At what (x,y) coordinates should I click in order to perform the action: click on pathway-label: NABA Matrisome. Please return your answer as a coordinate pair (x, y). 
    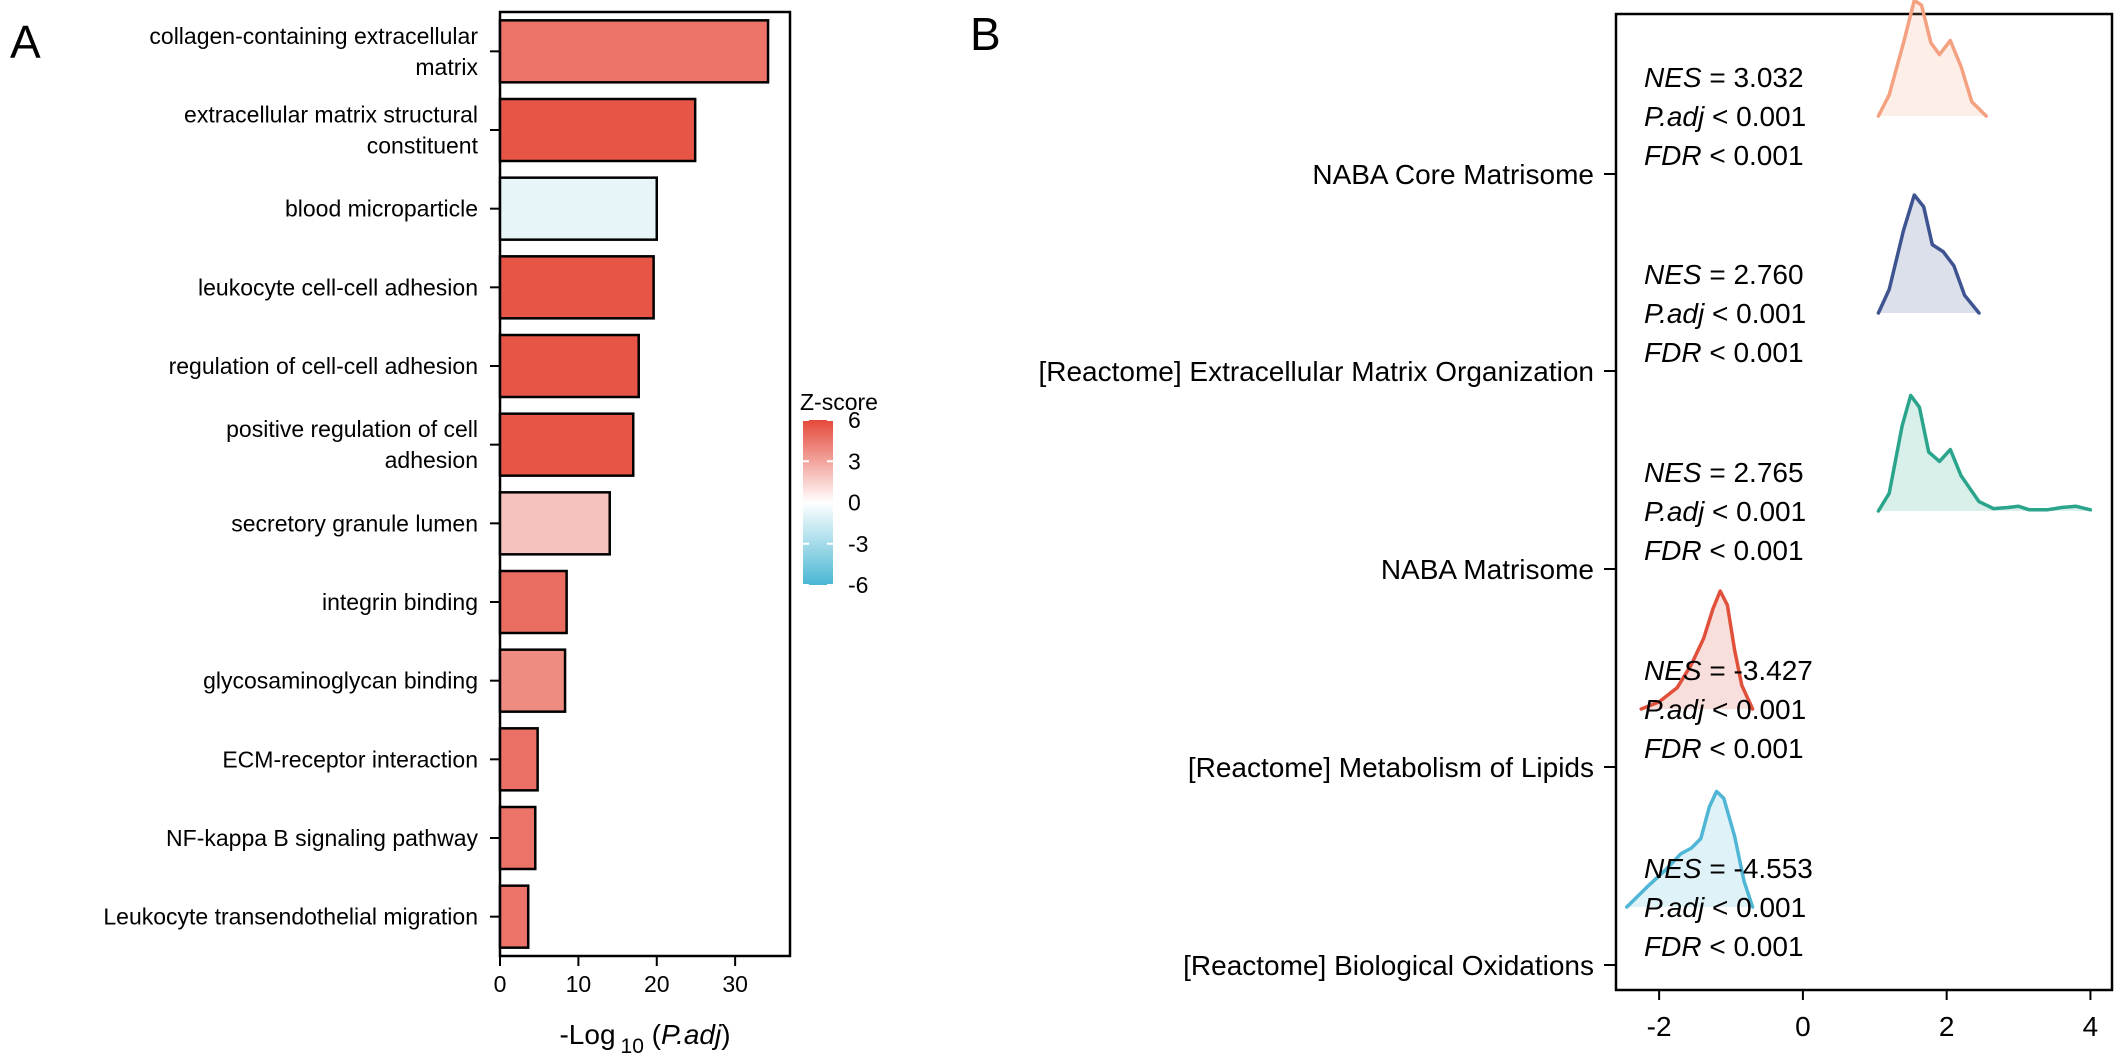
    Looking at the image, I should click on (1487, 569).